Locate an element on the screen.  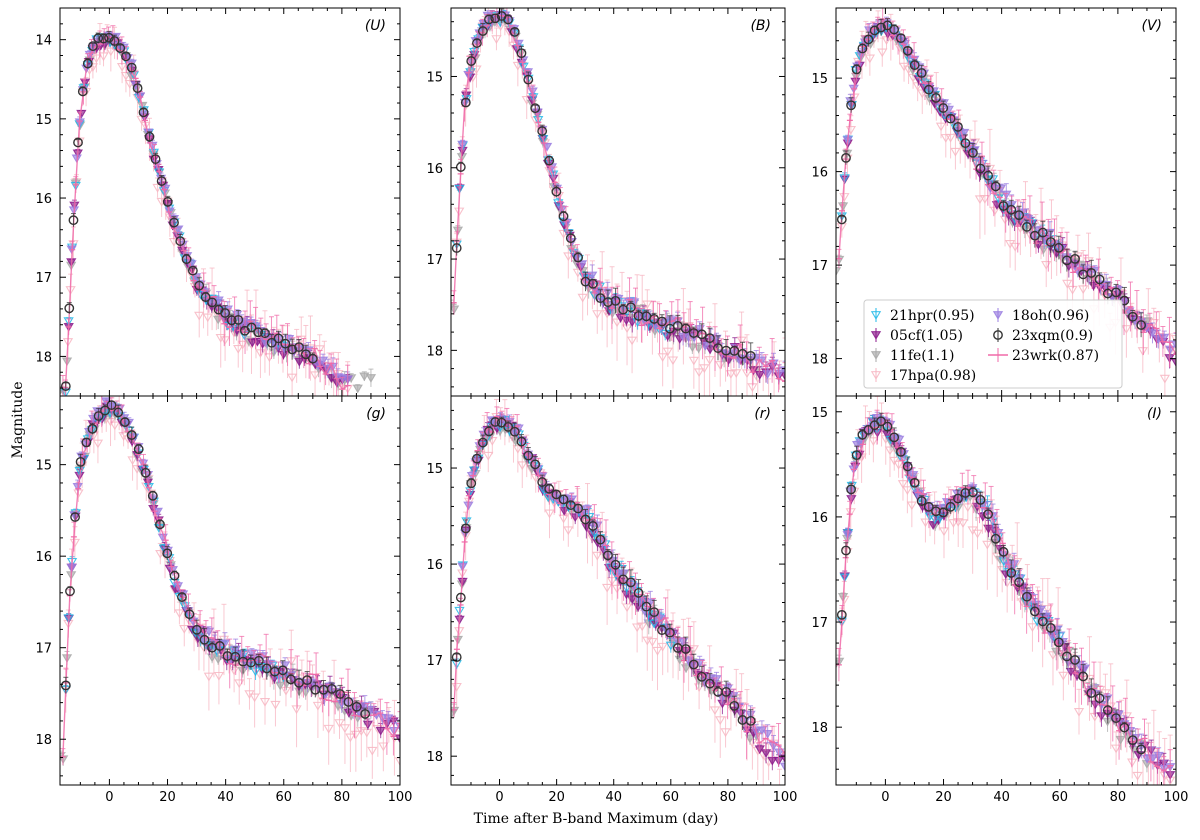
x-axis-label: Time after B-band Maximum (day) is located at coordinates (596, 819).